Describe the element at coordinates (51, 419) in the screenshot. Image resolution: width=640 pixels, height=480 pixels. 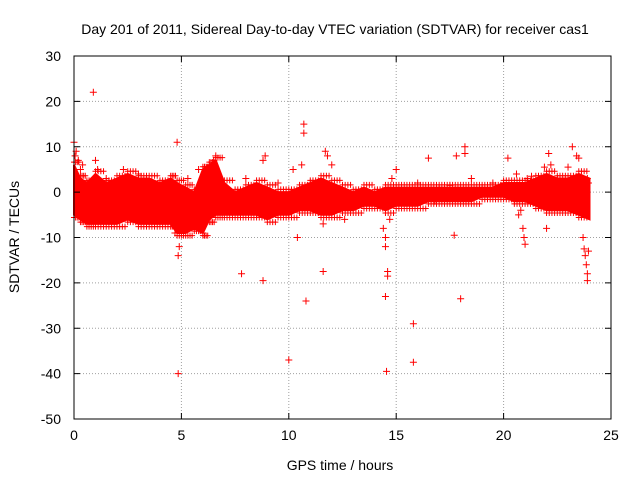
I see `y-tick-label: -50` at that location.